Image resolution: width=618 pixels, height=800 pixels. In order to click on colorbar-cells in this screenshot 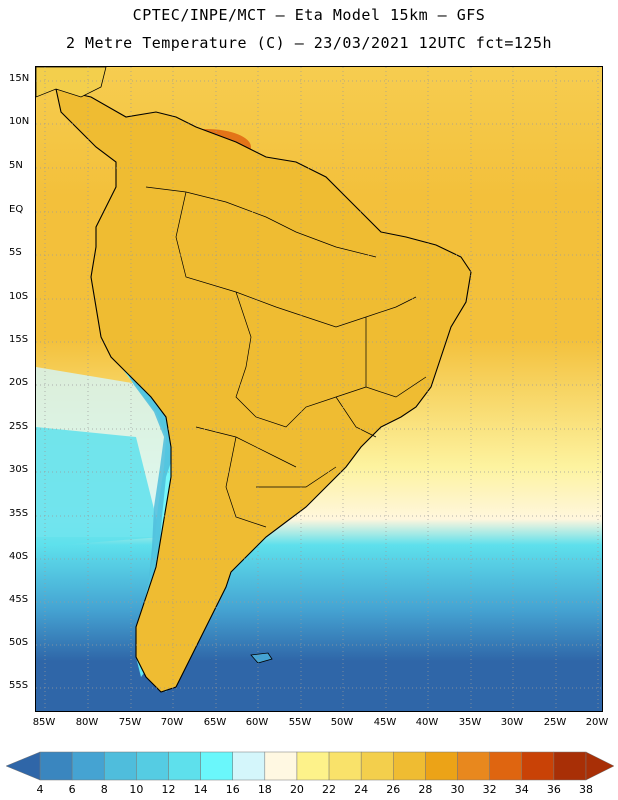, I will do `click(310, 766)`.